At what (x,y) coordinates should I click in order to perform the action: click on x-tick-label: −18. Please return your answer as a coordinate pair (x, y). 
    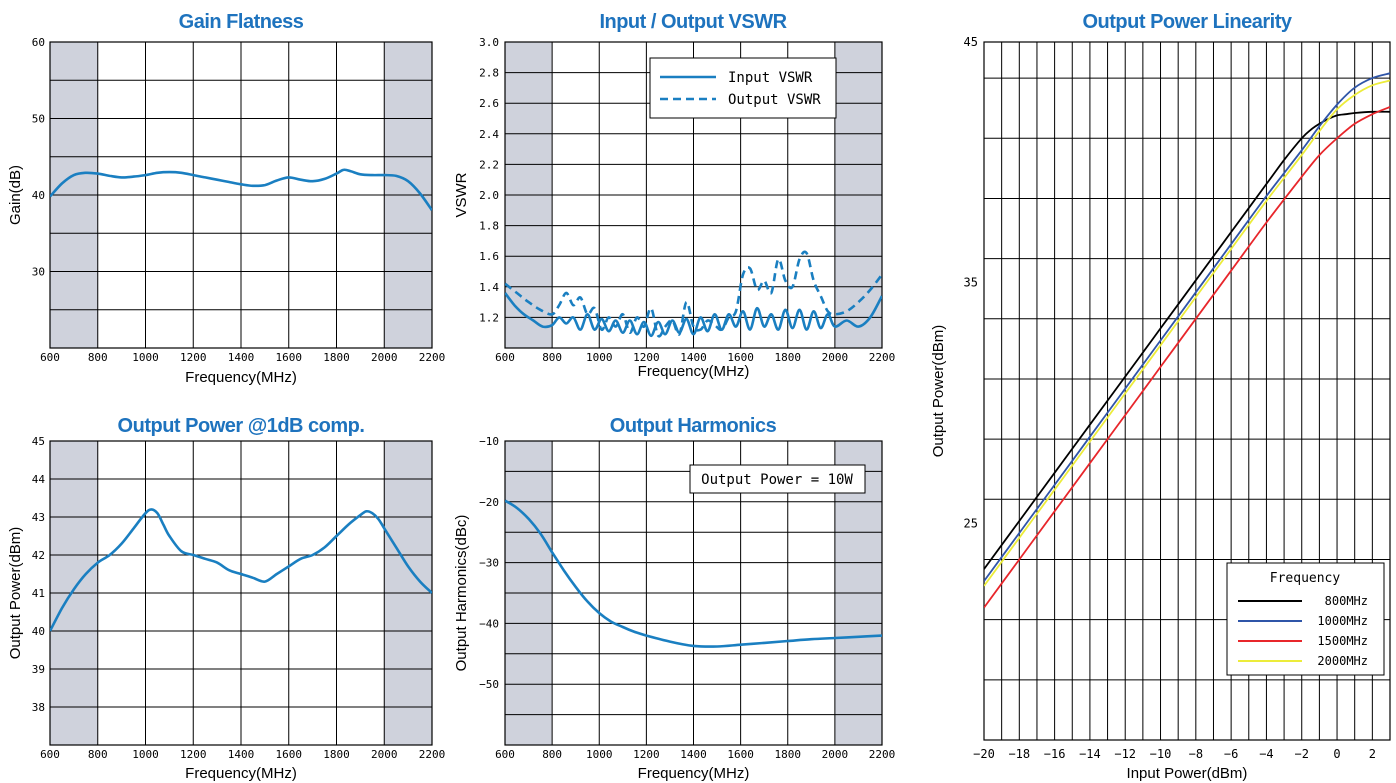
    Looking at the image, I should click on (1019, 754).